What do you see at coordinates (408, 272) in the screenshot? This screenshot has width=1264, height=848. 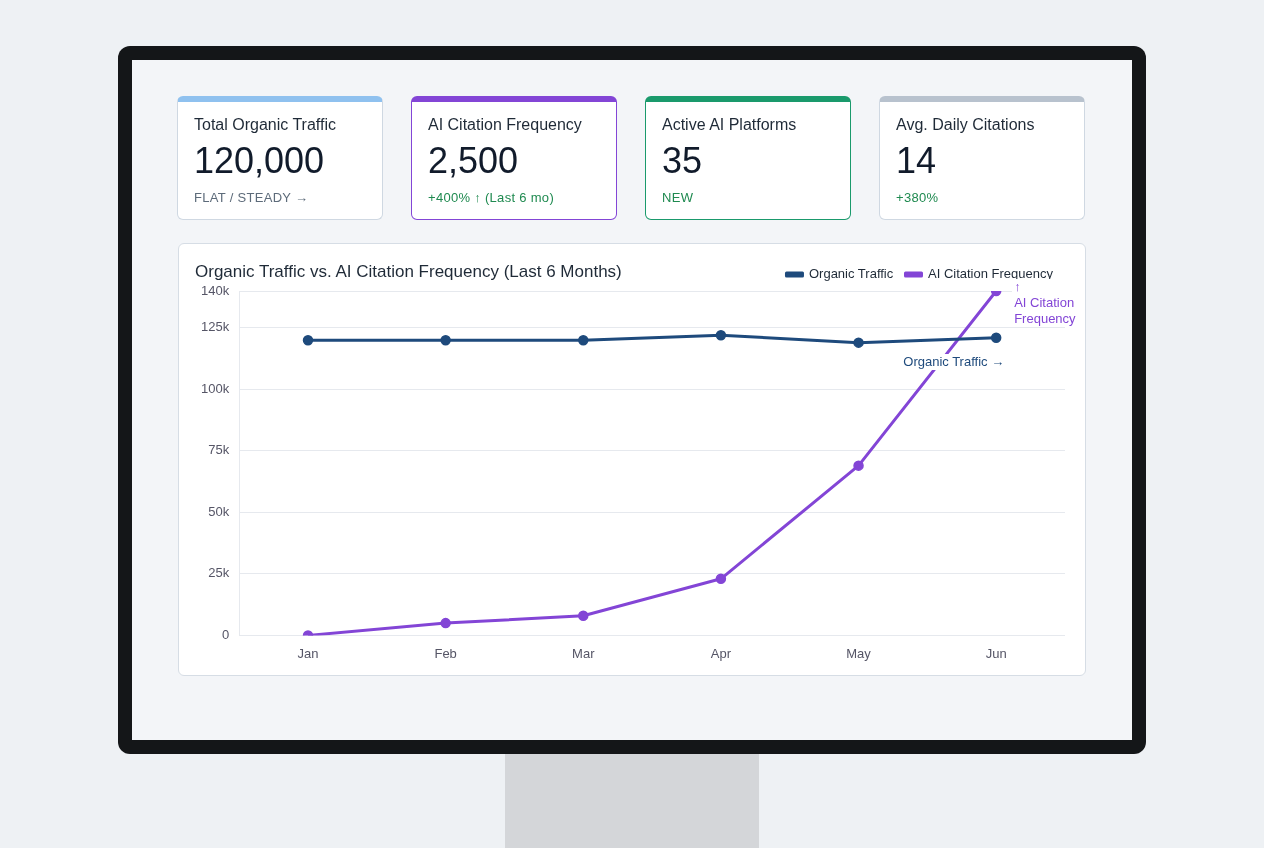 I see `chart-title: Organic Traffic vs. AI Citation Frequency (Last 6 Months)` at bounding box center [408, 272].